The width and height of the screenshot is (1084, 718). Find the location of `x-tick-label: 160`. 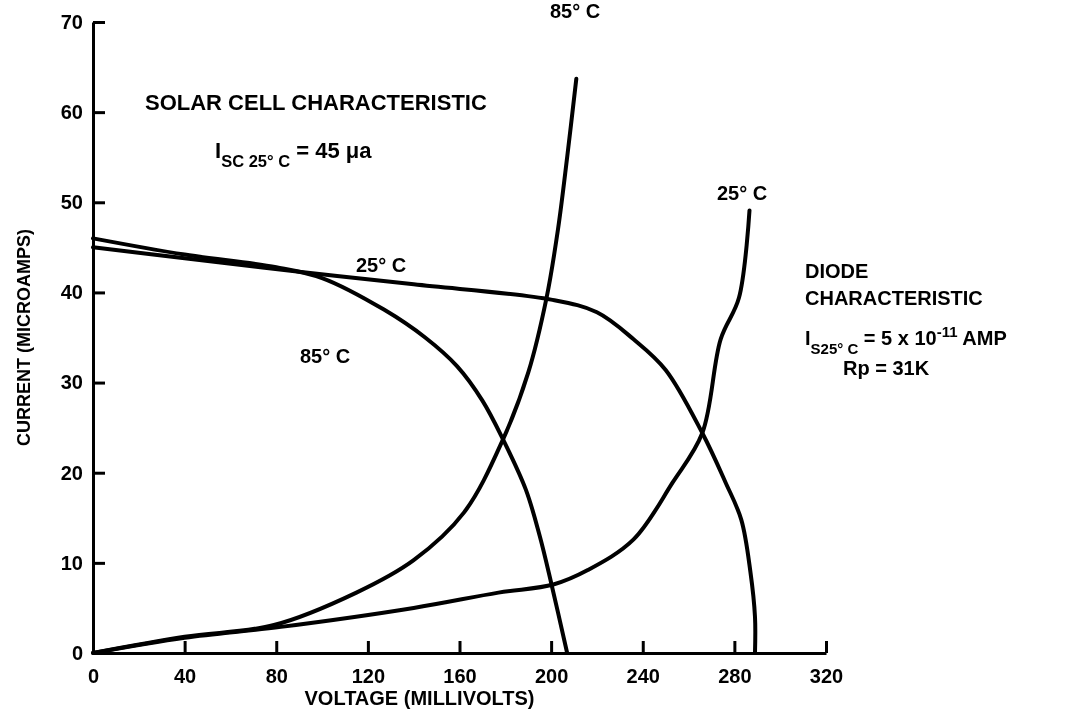

x-tick-label: 160 is located at coordinates (460, 676).